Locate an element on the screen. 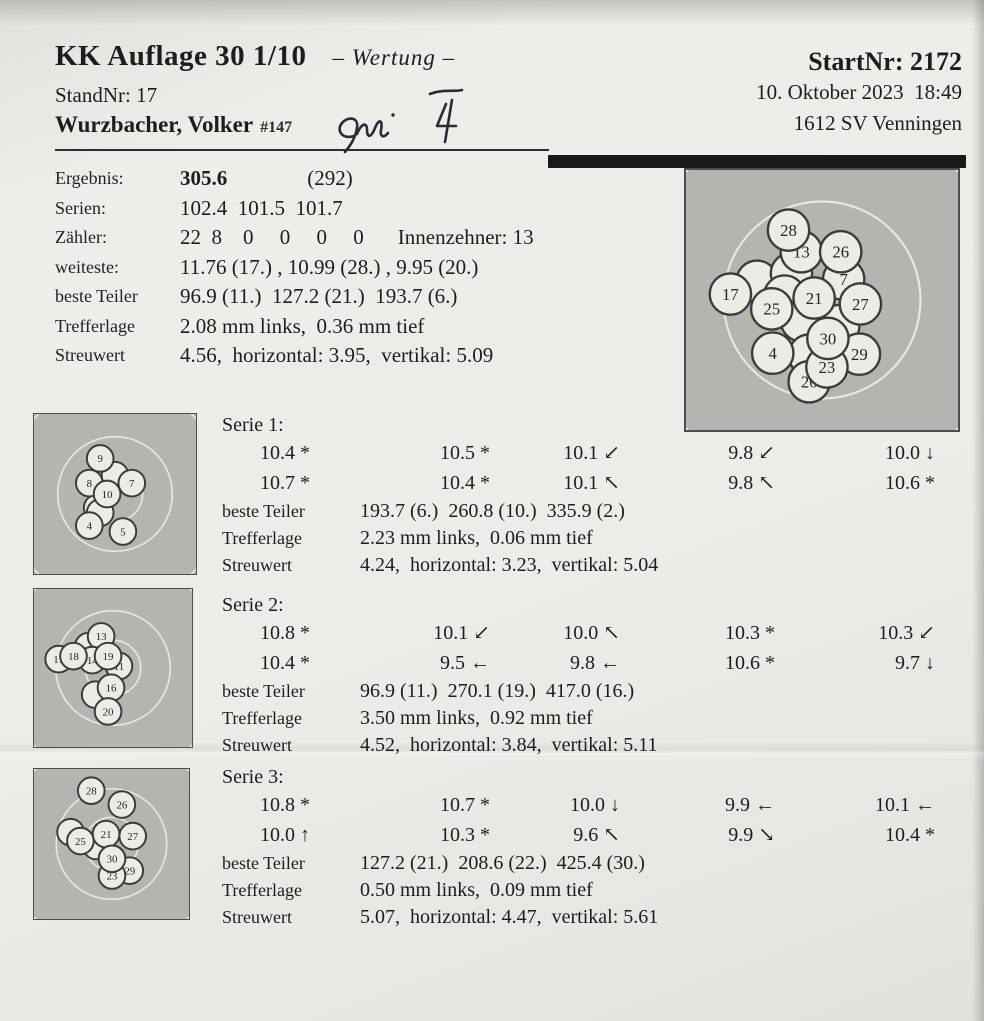 This screenshot has width=984, height=1021. target-diagram-serie-2: 11 17 13 14 18 19 16 20 is located at coordinates (113, 668).